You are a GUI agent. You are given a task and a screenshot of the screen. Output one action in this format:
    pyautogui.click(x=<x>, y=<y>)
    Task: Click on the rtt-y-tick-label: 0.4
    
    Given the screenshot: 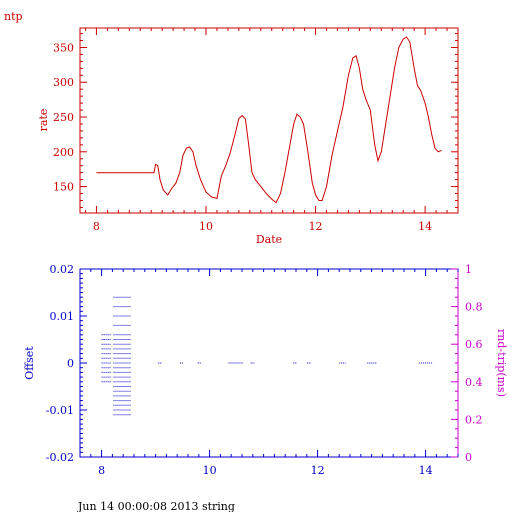 What is the action you would take?
    pyautogui.click(x=474, y=382)
    